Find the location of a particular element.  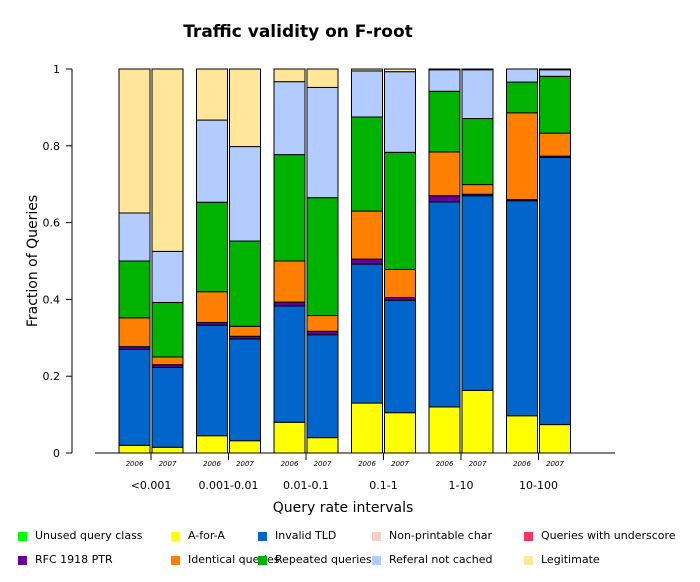

y-tick-label: 0.8 is located at coordinates (52, 146).